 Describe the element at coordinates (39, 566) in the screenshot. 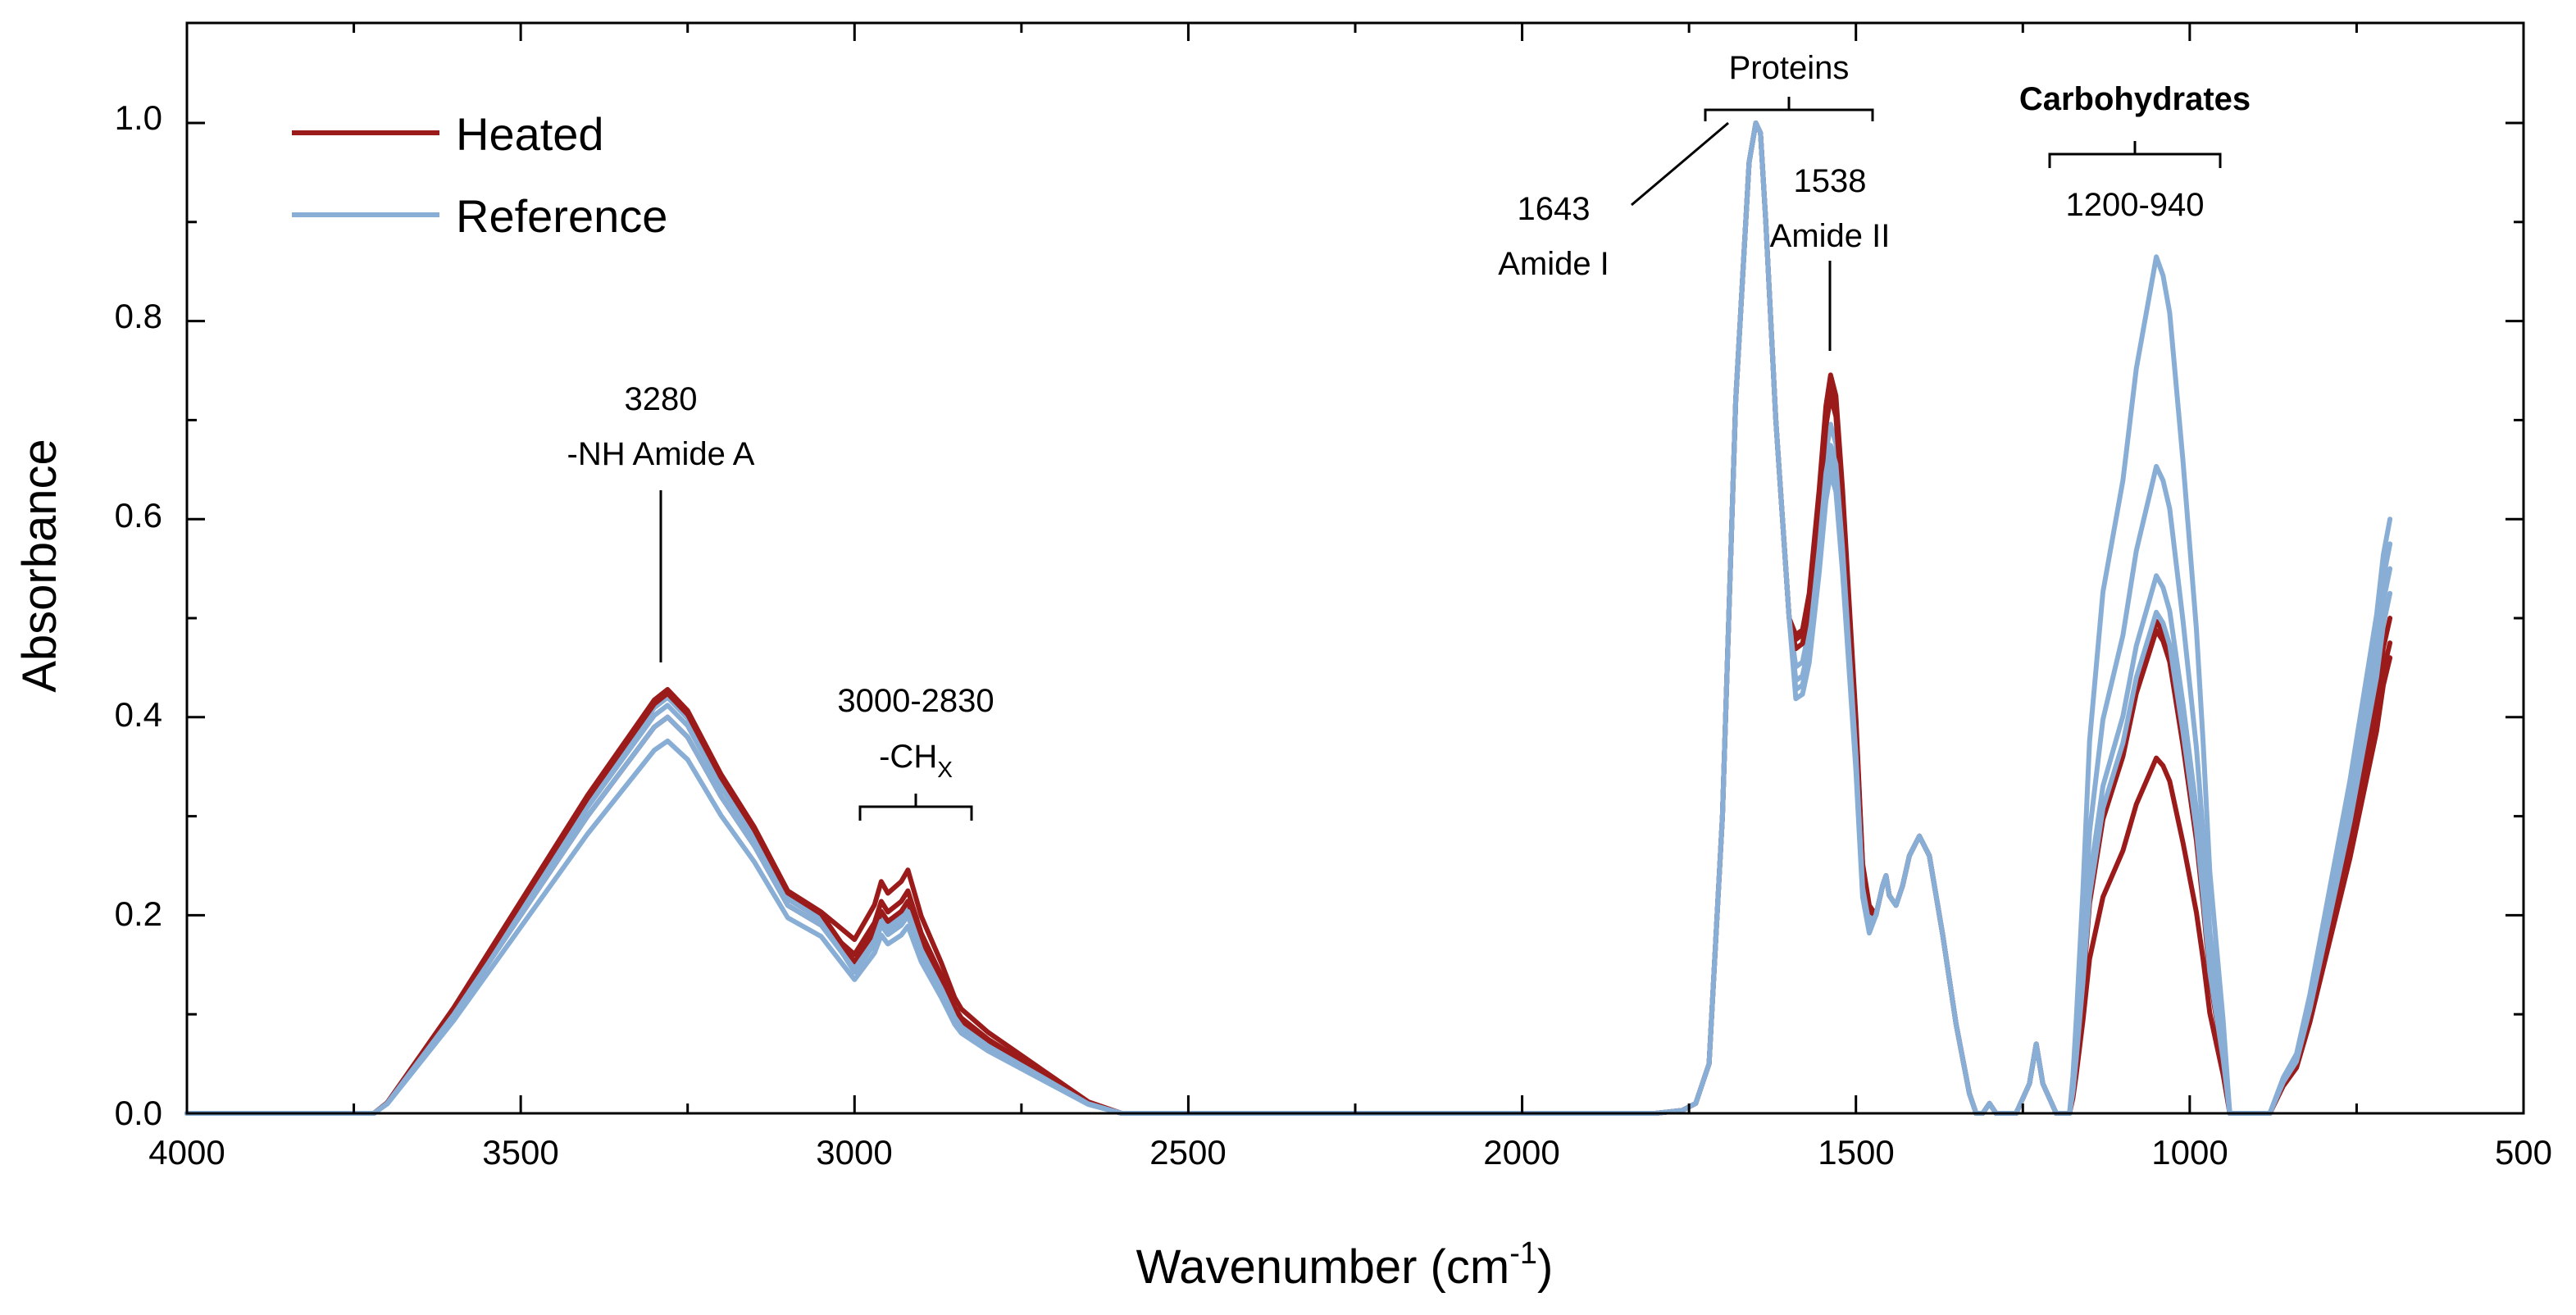

I see `y-axis-title: Absorbance` at that location.